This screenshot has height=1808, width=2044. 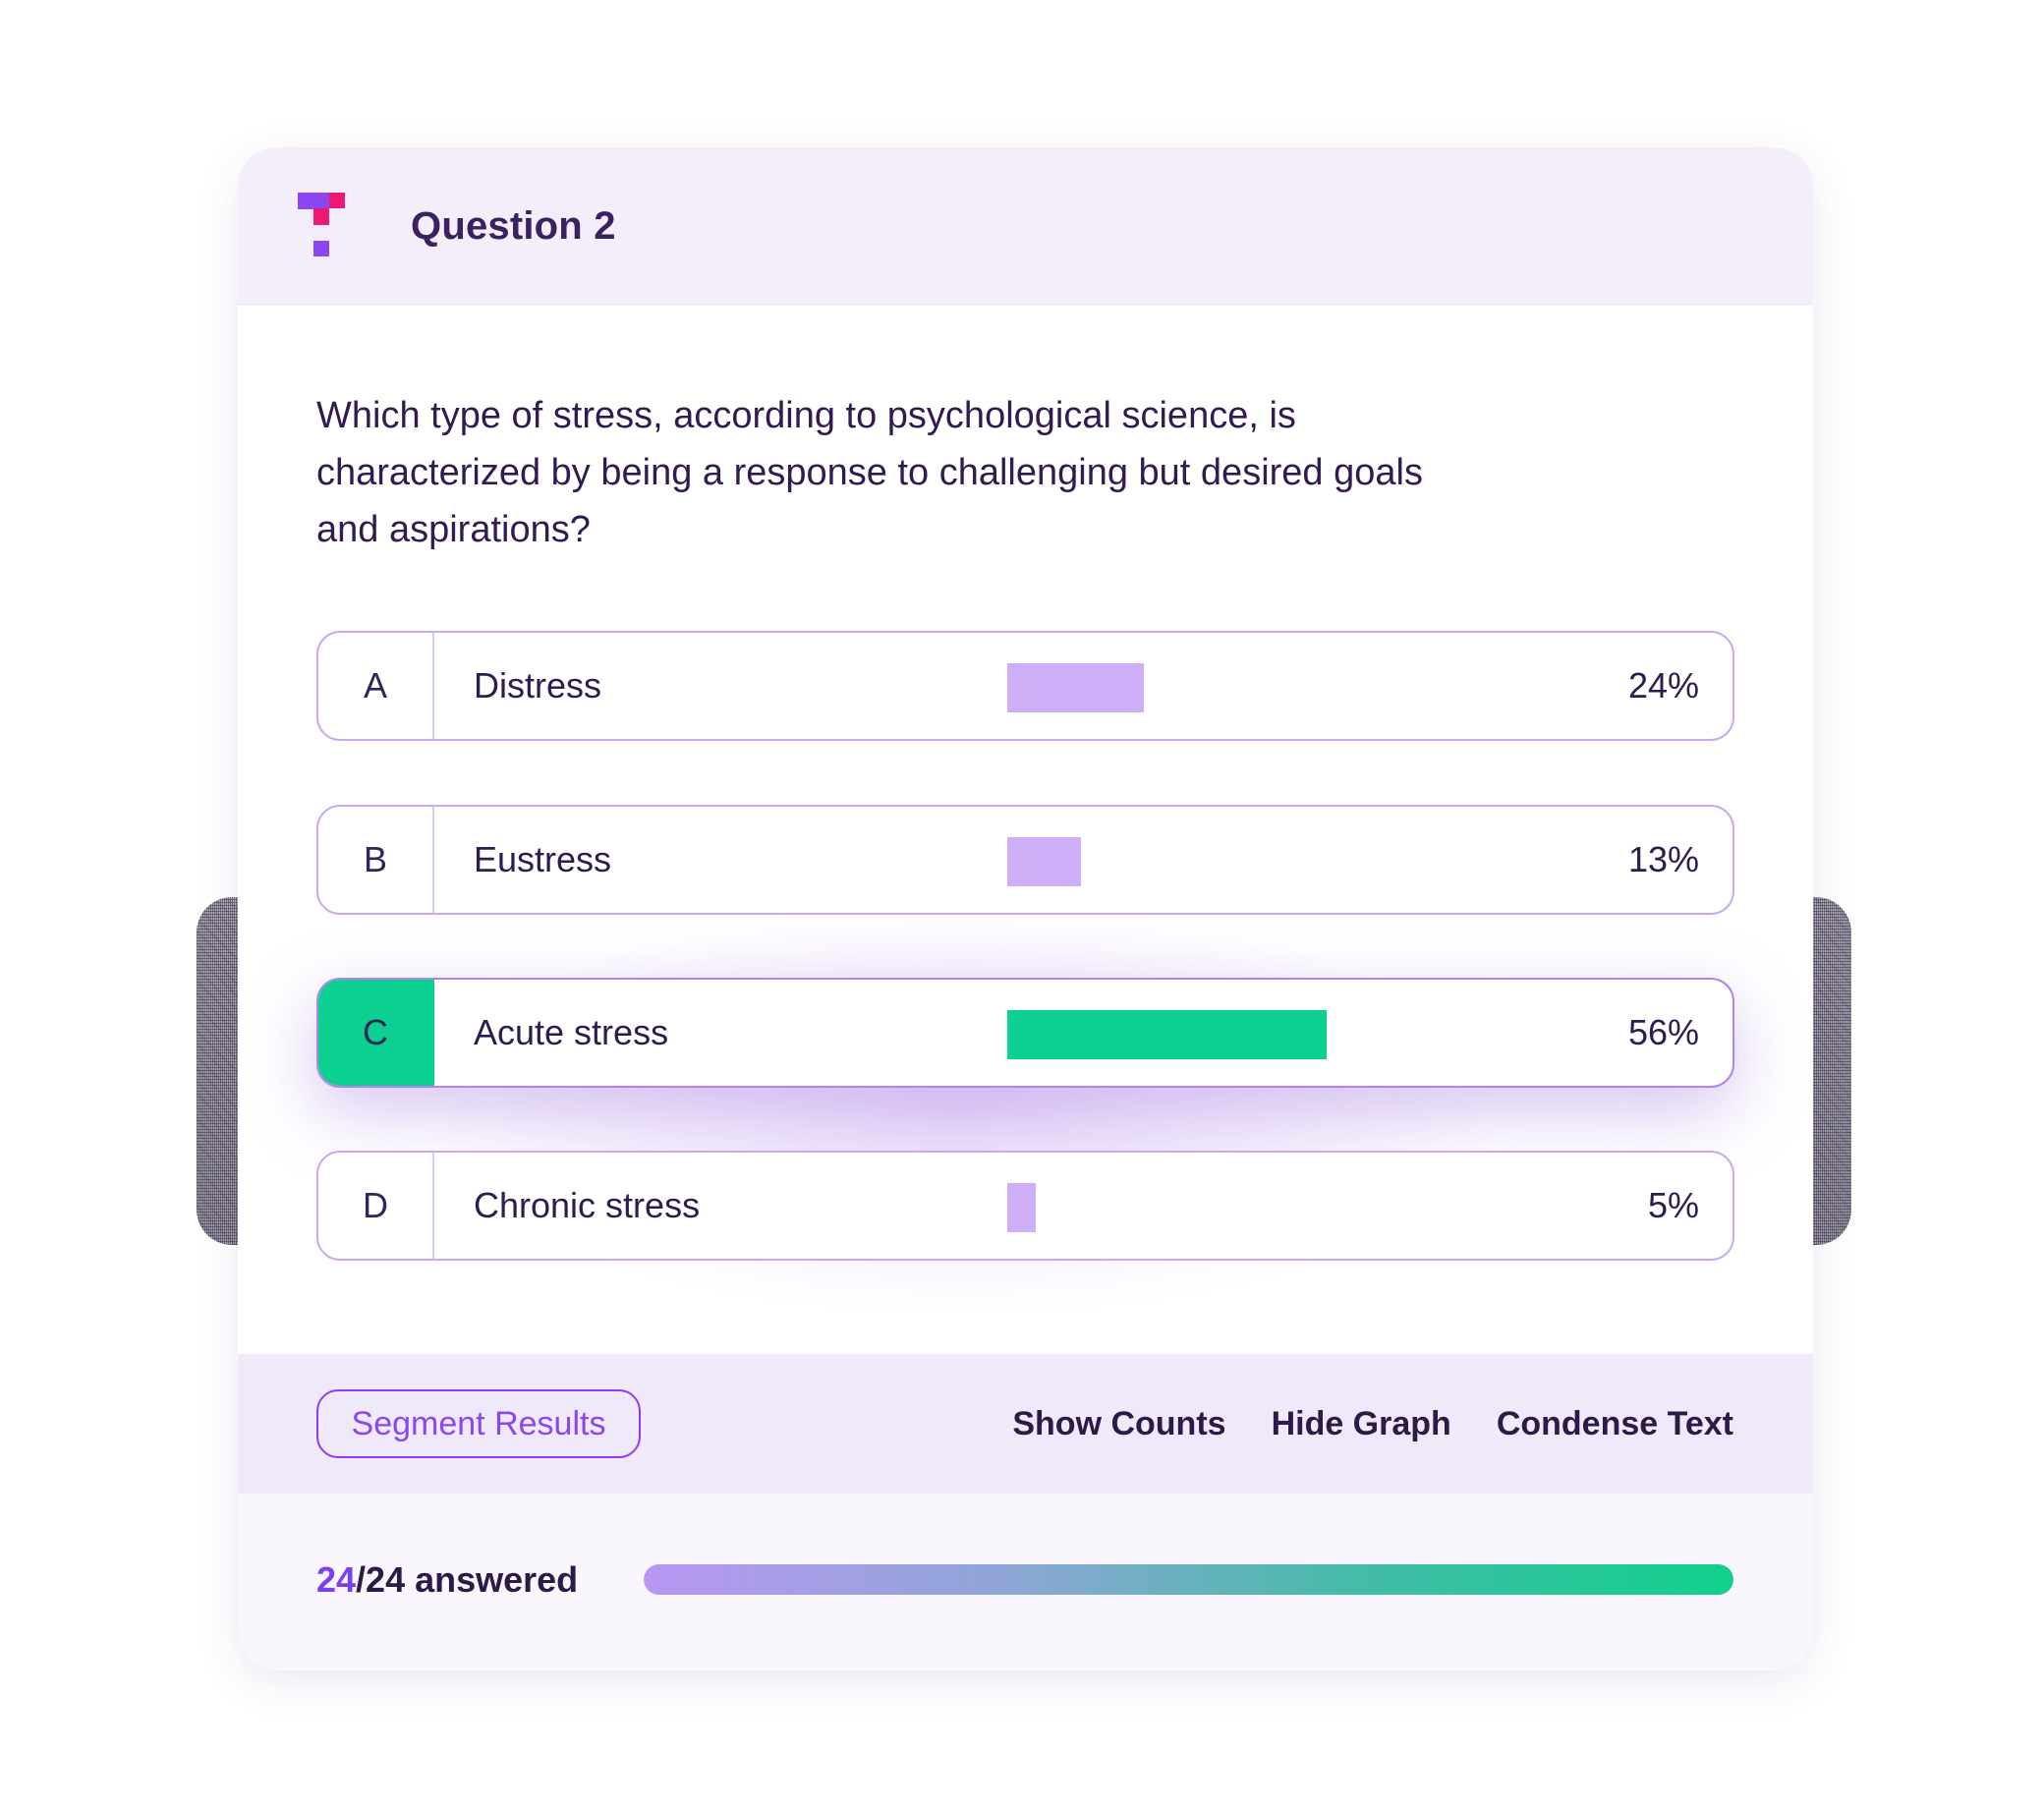 I want to click on answer-letter: A, so click(x=376, y=686).